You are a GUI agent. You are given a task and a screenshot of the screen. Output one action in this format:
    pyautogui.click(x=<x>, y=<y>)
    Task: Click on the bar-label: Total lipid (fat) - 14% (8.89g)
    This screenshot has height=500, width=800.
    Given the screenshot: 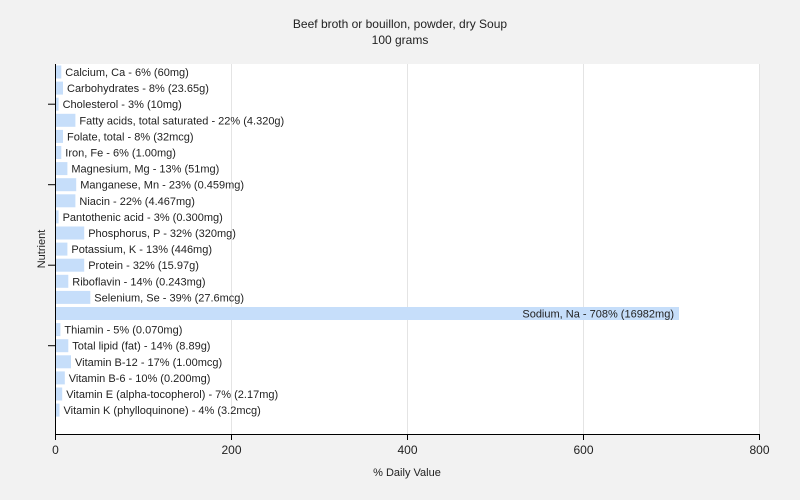 What is the action you would take?
    pyautogui.click(x=141, y=347)
    